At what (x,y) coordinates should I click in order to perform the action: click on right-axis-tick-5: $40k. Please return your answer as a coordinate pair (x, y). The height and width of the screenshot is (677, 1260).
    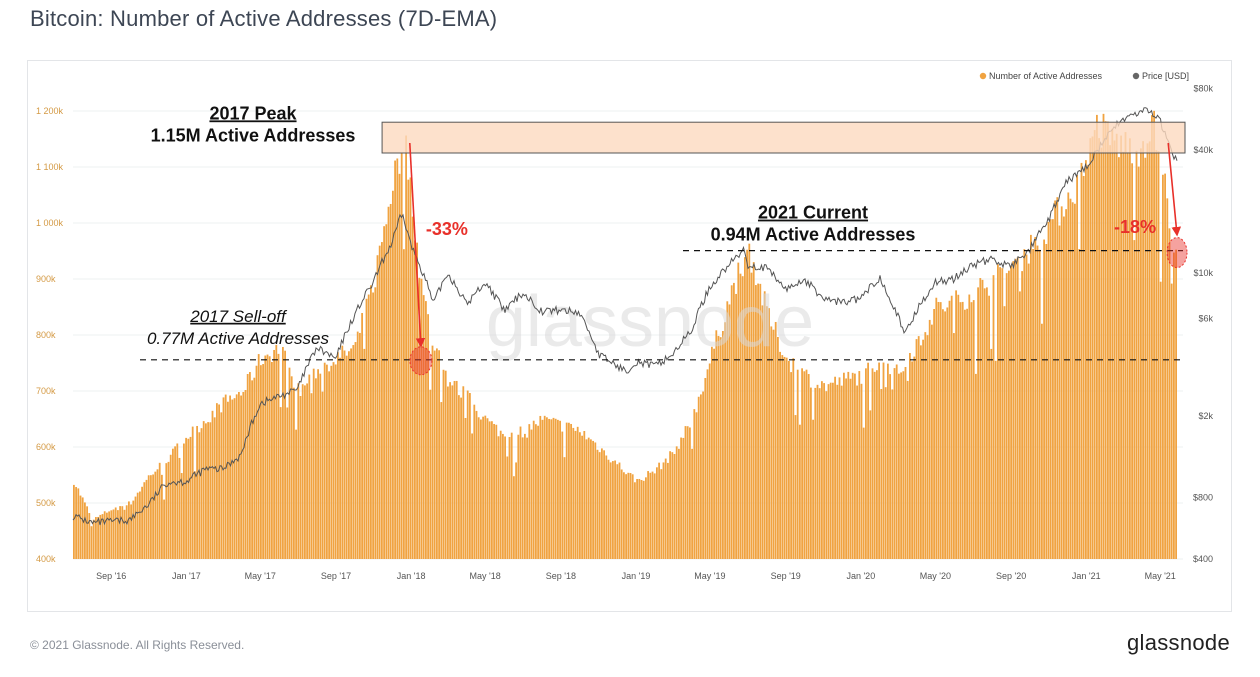
    Looking at the image, I should click on (1203, 150).